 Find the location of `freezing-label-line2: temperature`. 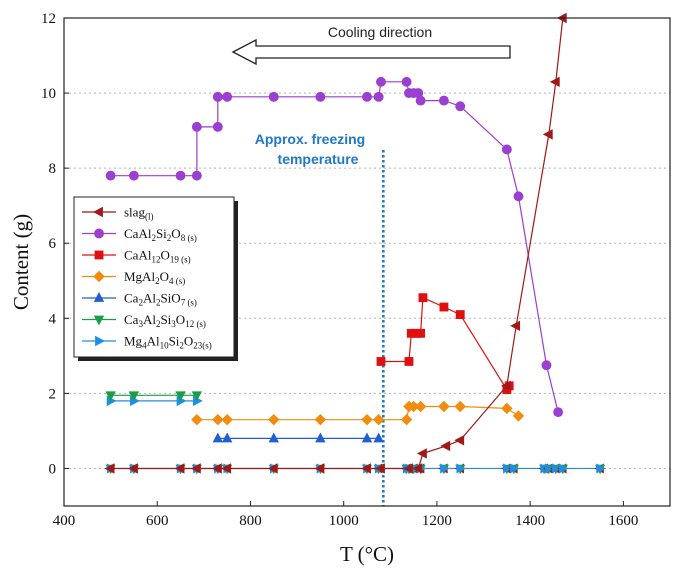

freezing-label-line2: temperature is located at coordinates (318, 159).